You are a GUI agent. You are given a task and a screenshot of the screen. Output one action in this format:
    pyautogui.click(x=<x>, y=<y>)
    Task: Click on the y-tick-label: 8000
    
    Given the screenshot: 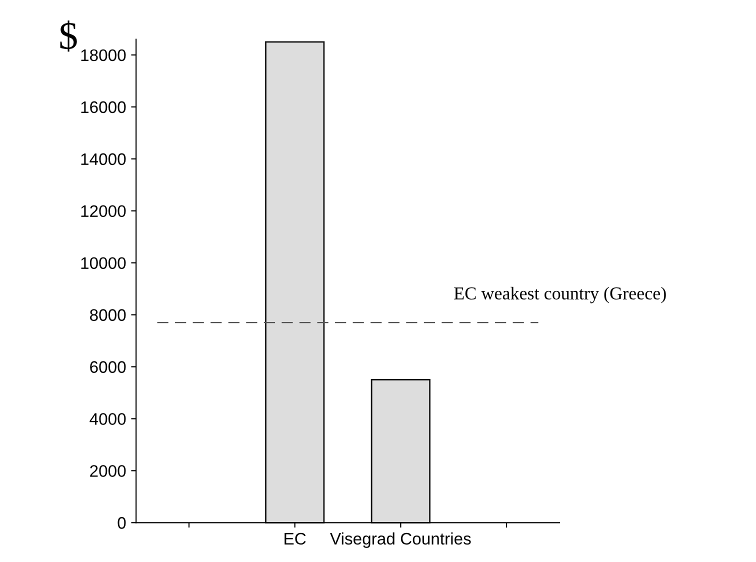 What is the action you would take?
    pyautogui.click(x=108, y=315)
    